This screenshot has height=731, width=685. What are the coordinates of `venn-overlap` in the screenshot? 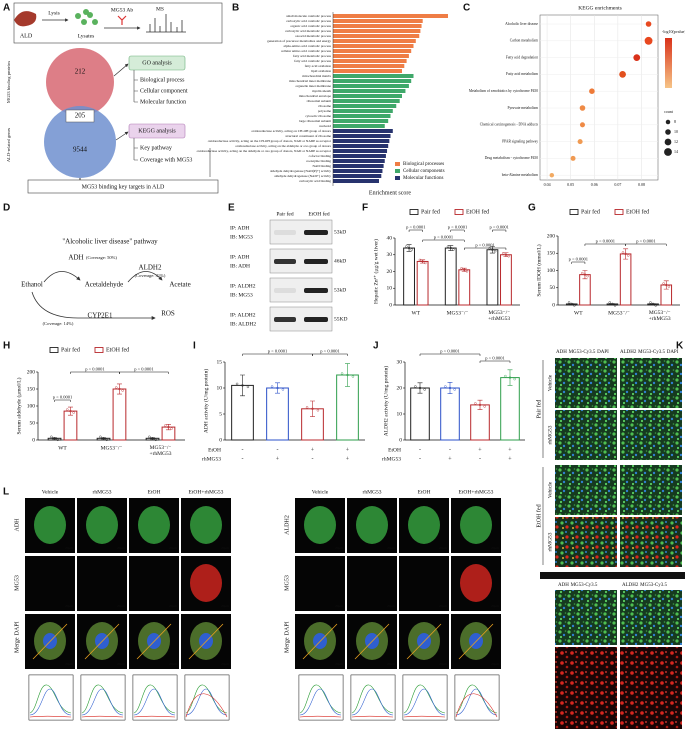 It's located at (80, 116).